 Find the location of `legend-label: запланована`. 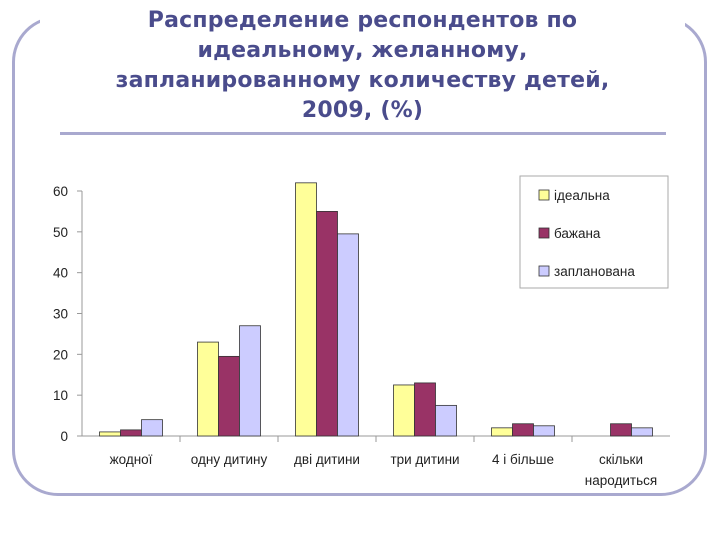

legend-label: запланована is located at coordinates (594, 271).